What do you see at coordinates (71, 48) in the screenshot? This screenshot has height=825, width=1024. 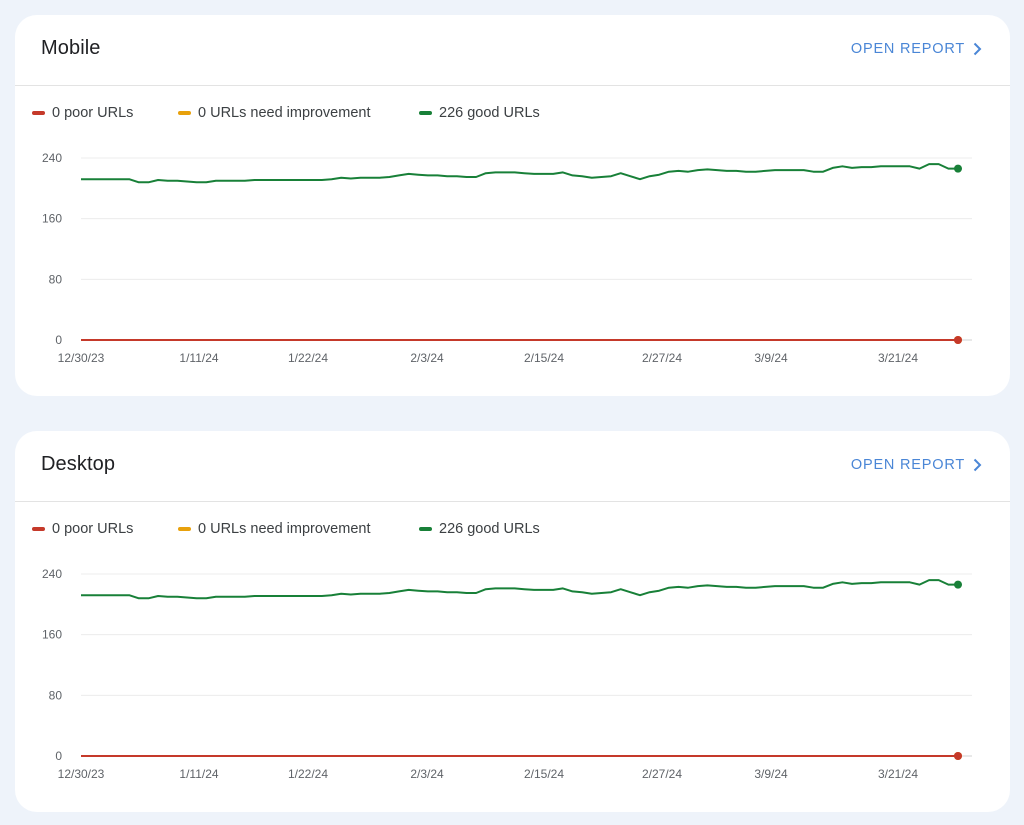 I see `card-title: Mobile` at bounding box center [71, 48].